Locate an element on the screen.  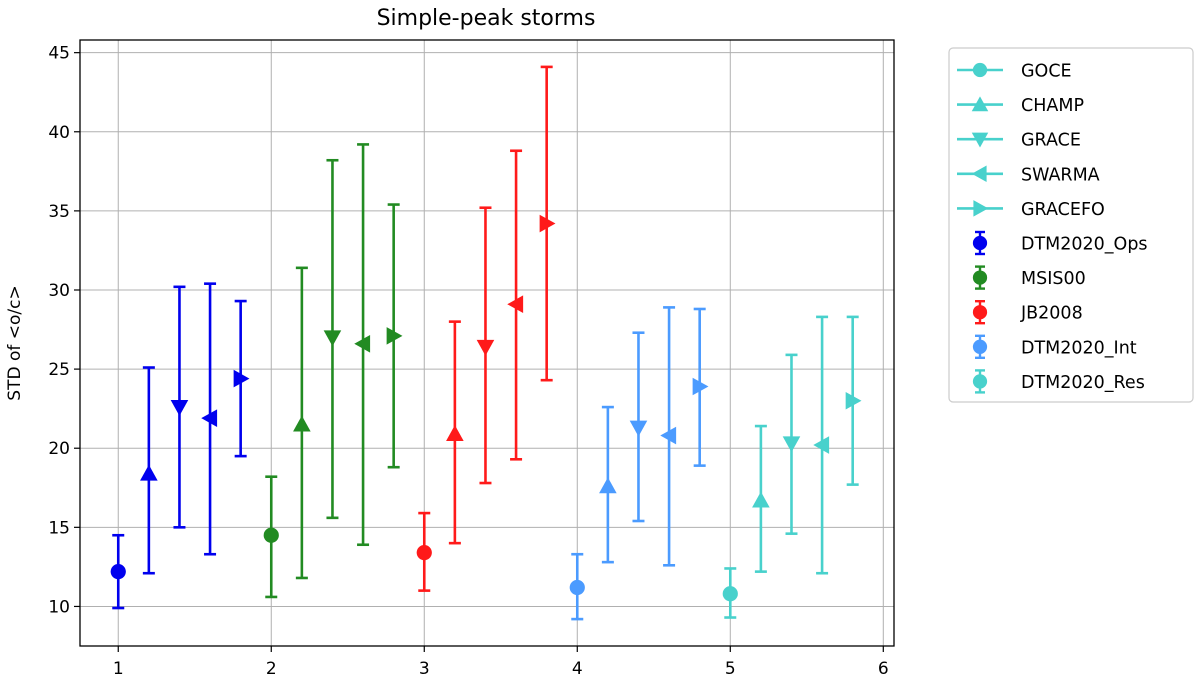
x-tick-label: 4 is located at coordinates (577, 669).